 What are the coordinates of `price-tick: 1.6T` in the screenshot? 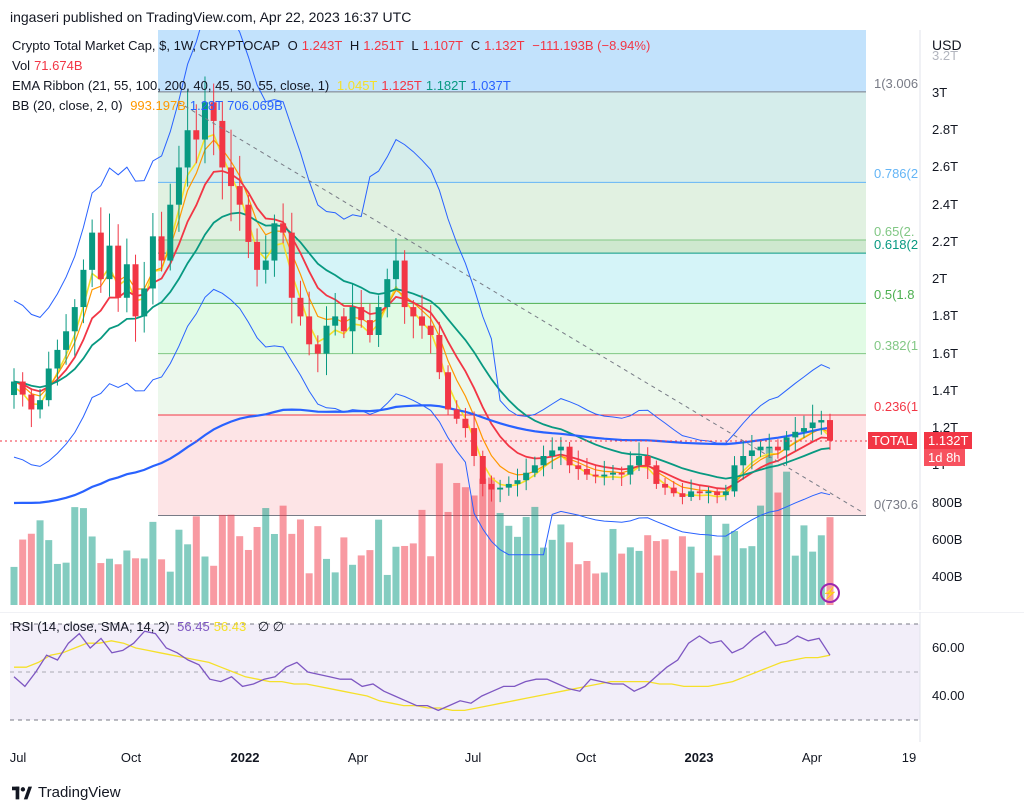 It's located at (945, 353).